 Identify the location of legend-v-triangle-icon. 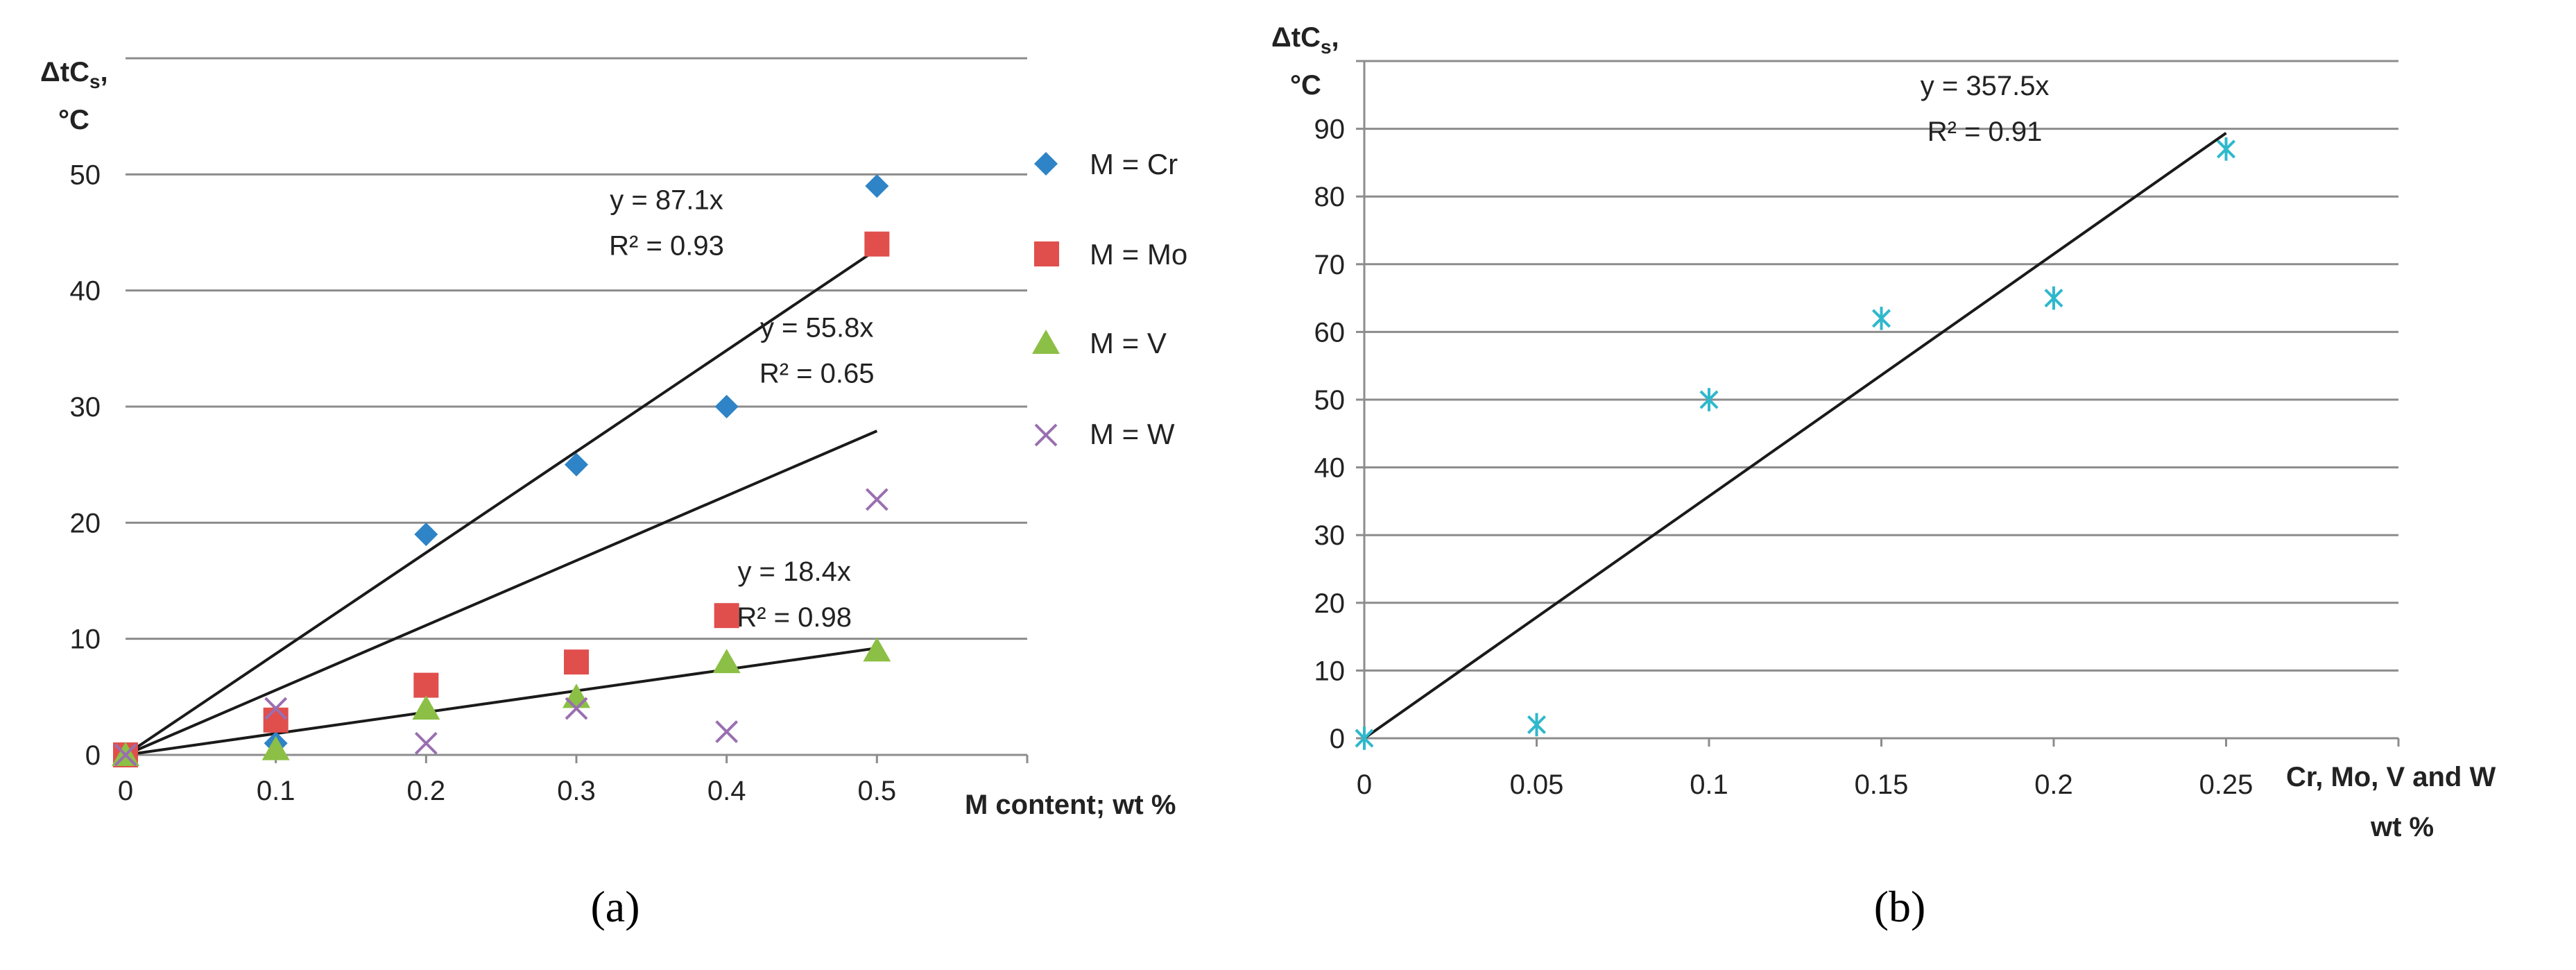
(1046, 342).